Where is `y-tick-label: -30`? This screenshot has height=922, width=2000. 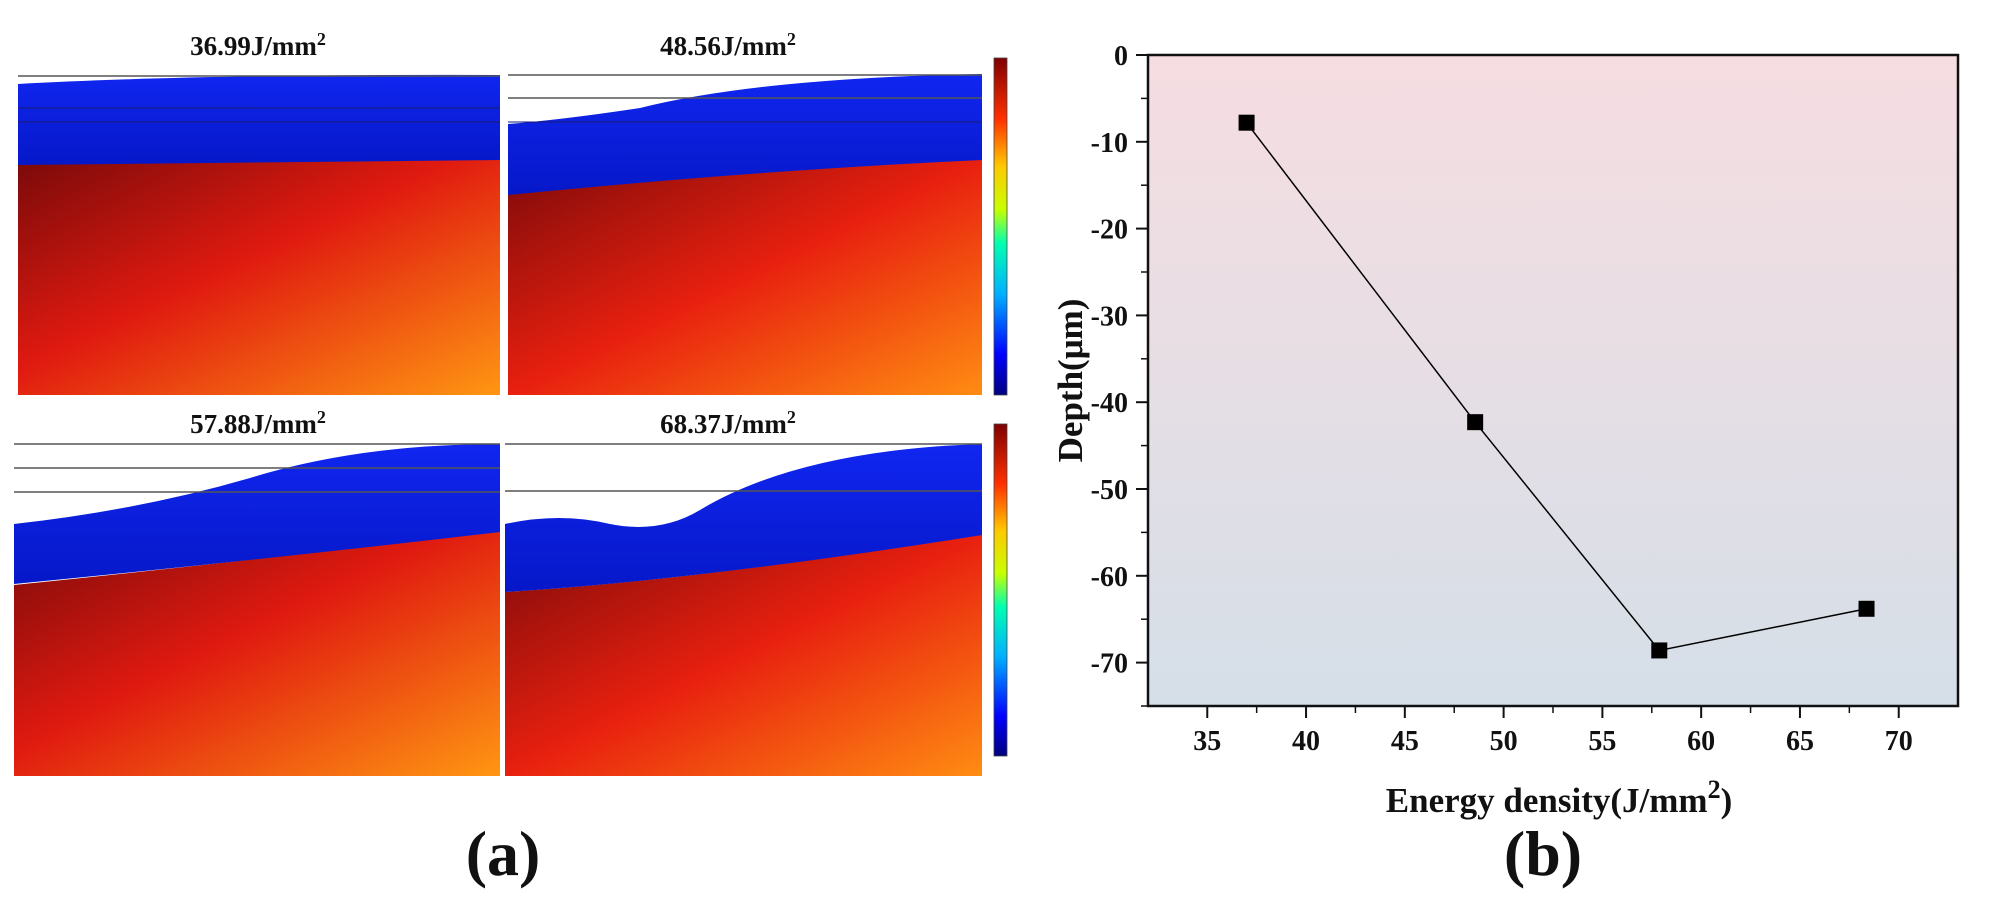 y-tick-label: -30 is located at coordinates (1109, 316).